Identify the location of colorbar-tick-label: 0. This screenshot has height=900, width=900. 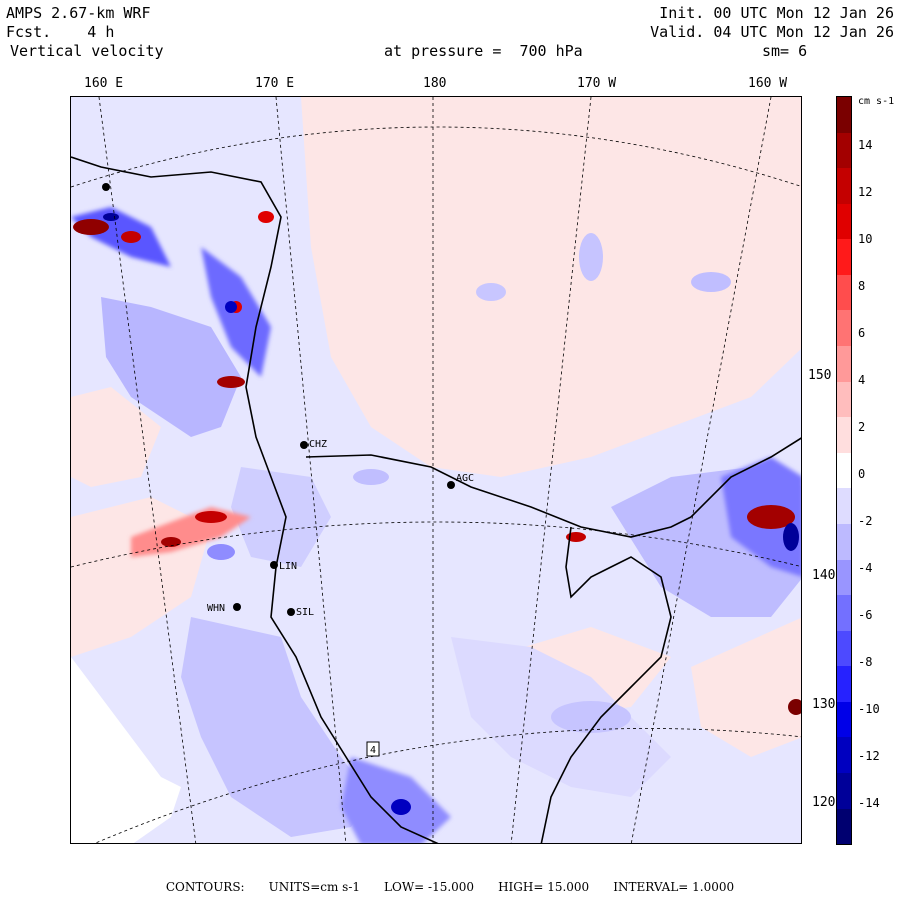
(862, 474).